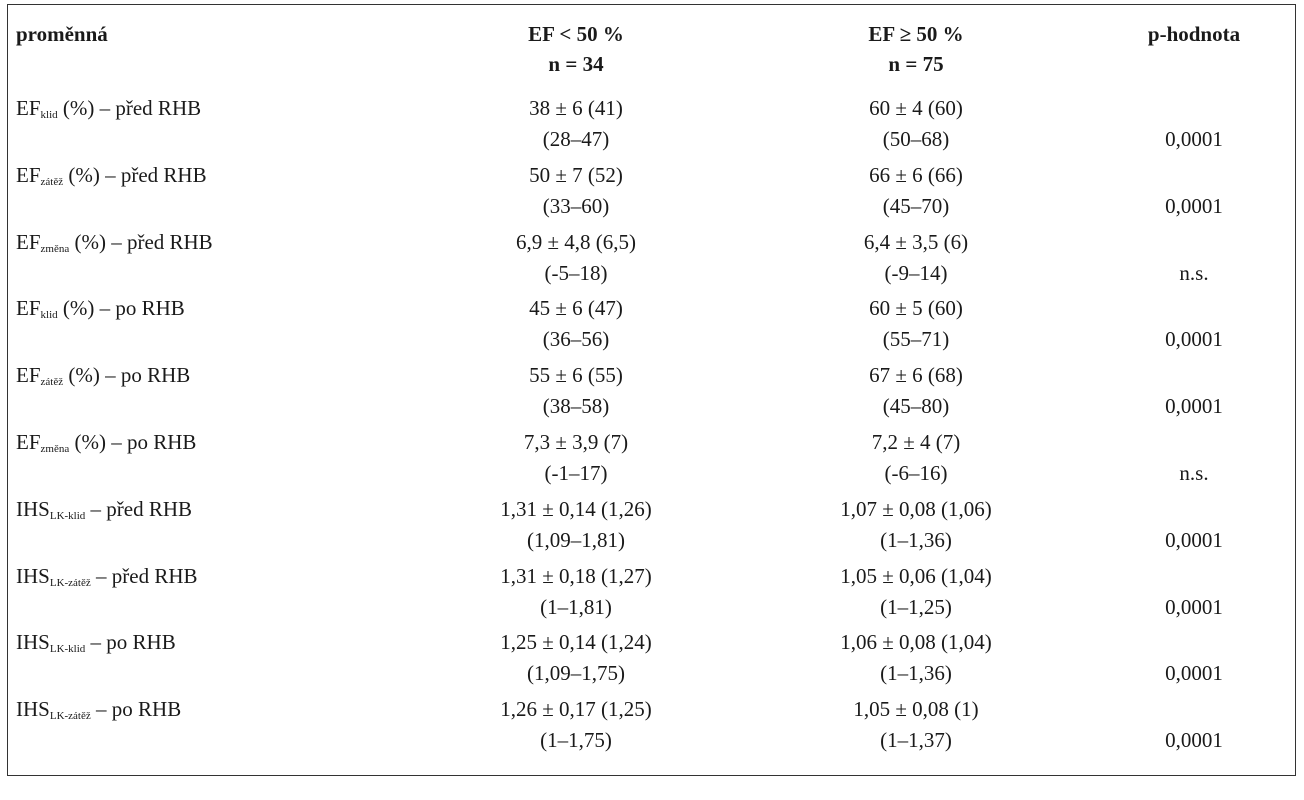 This screenshot has width=1304, height=800. Describe the element at coordinates (211, 326) in the screenshot. I see `variable-cell: EFklid (%) – po RHB` at that location.